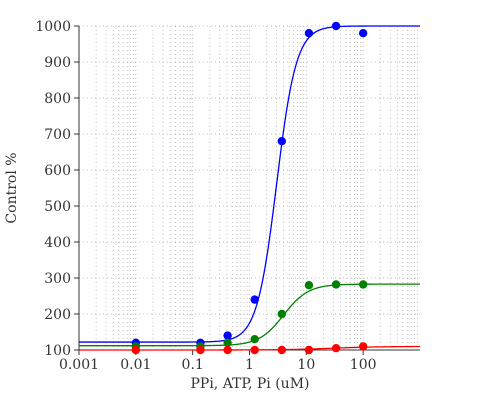 The height and width of the screenshot is (405, 500). Describe the element at coordinates (57, 171) in the screenshot. I see `y-tick-label: 600` at that location.